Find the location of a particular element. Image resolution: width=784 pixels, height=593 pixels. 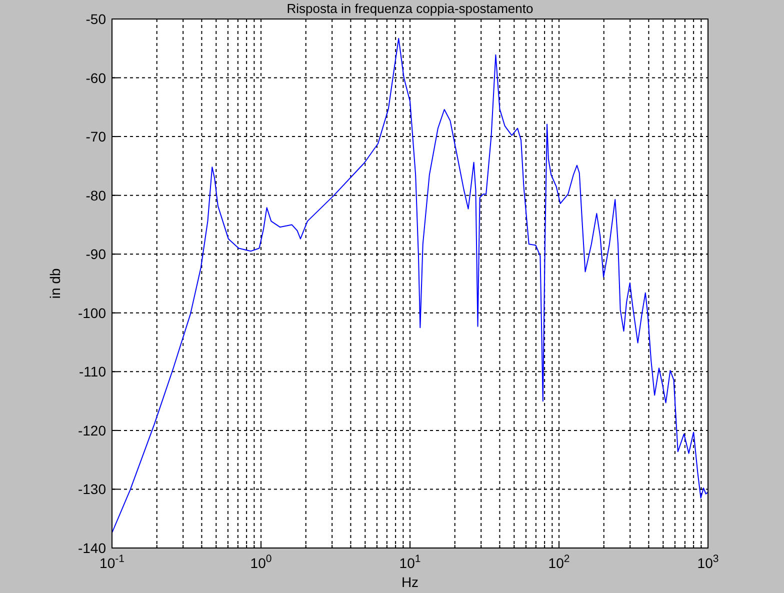

y-tick-label: -90 is located at coordinates (96, 254).